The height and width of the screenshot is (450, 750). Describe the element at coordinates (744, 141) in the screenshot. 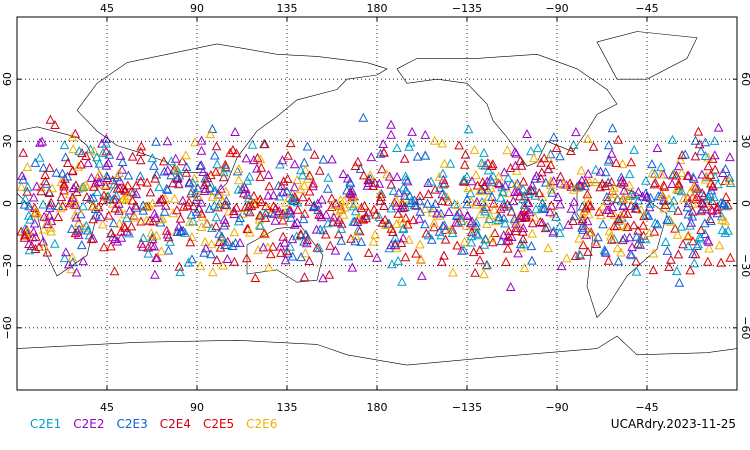

I see `right-lat-tick-label: 30` at that location.